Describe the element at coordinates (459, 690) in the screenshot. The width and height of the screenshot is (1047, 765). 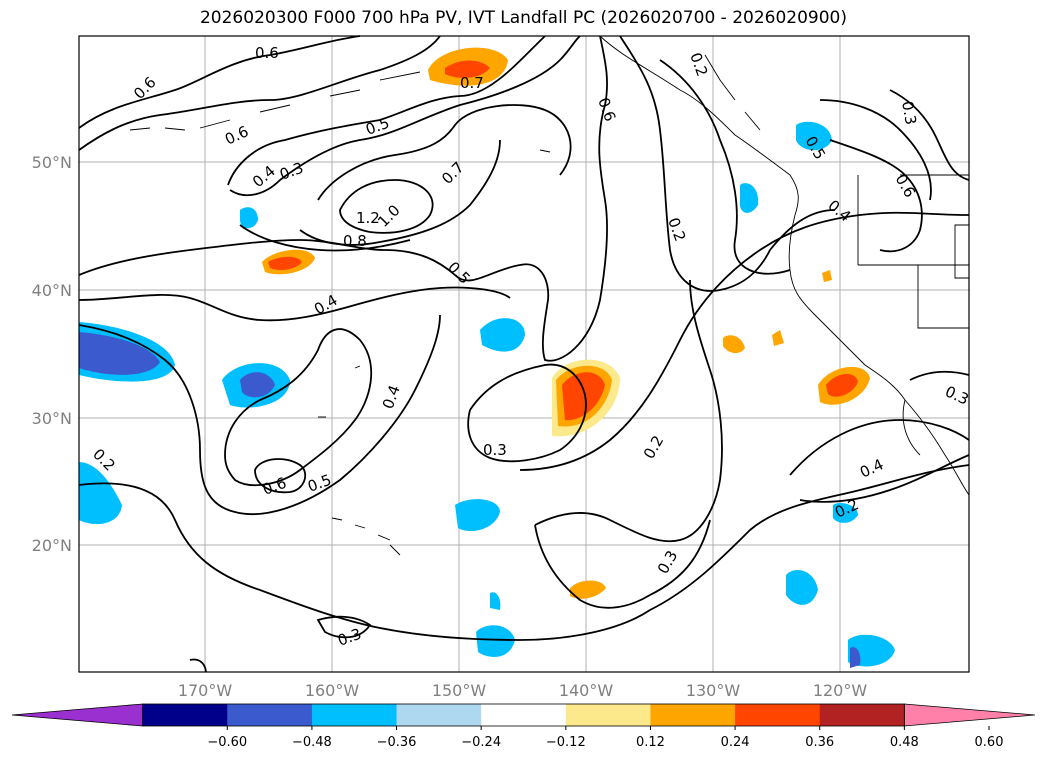
I see `lon-label: 150°W` at that location.